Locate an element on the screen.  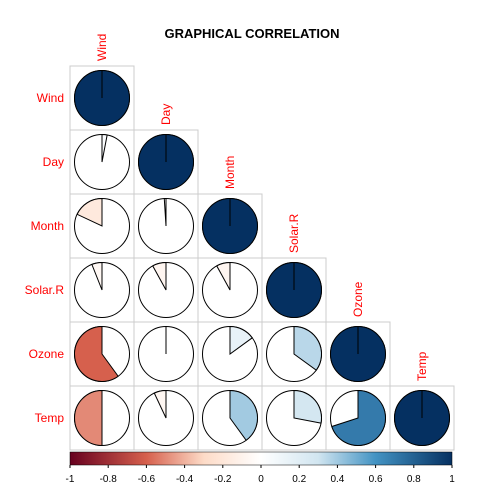
cell-Month-Day is located at coordinates (166, 226).